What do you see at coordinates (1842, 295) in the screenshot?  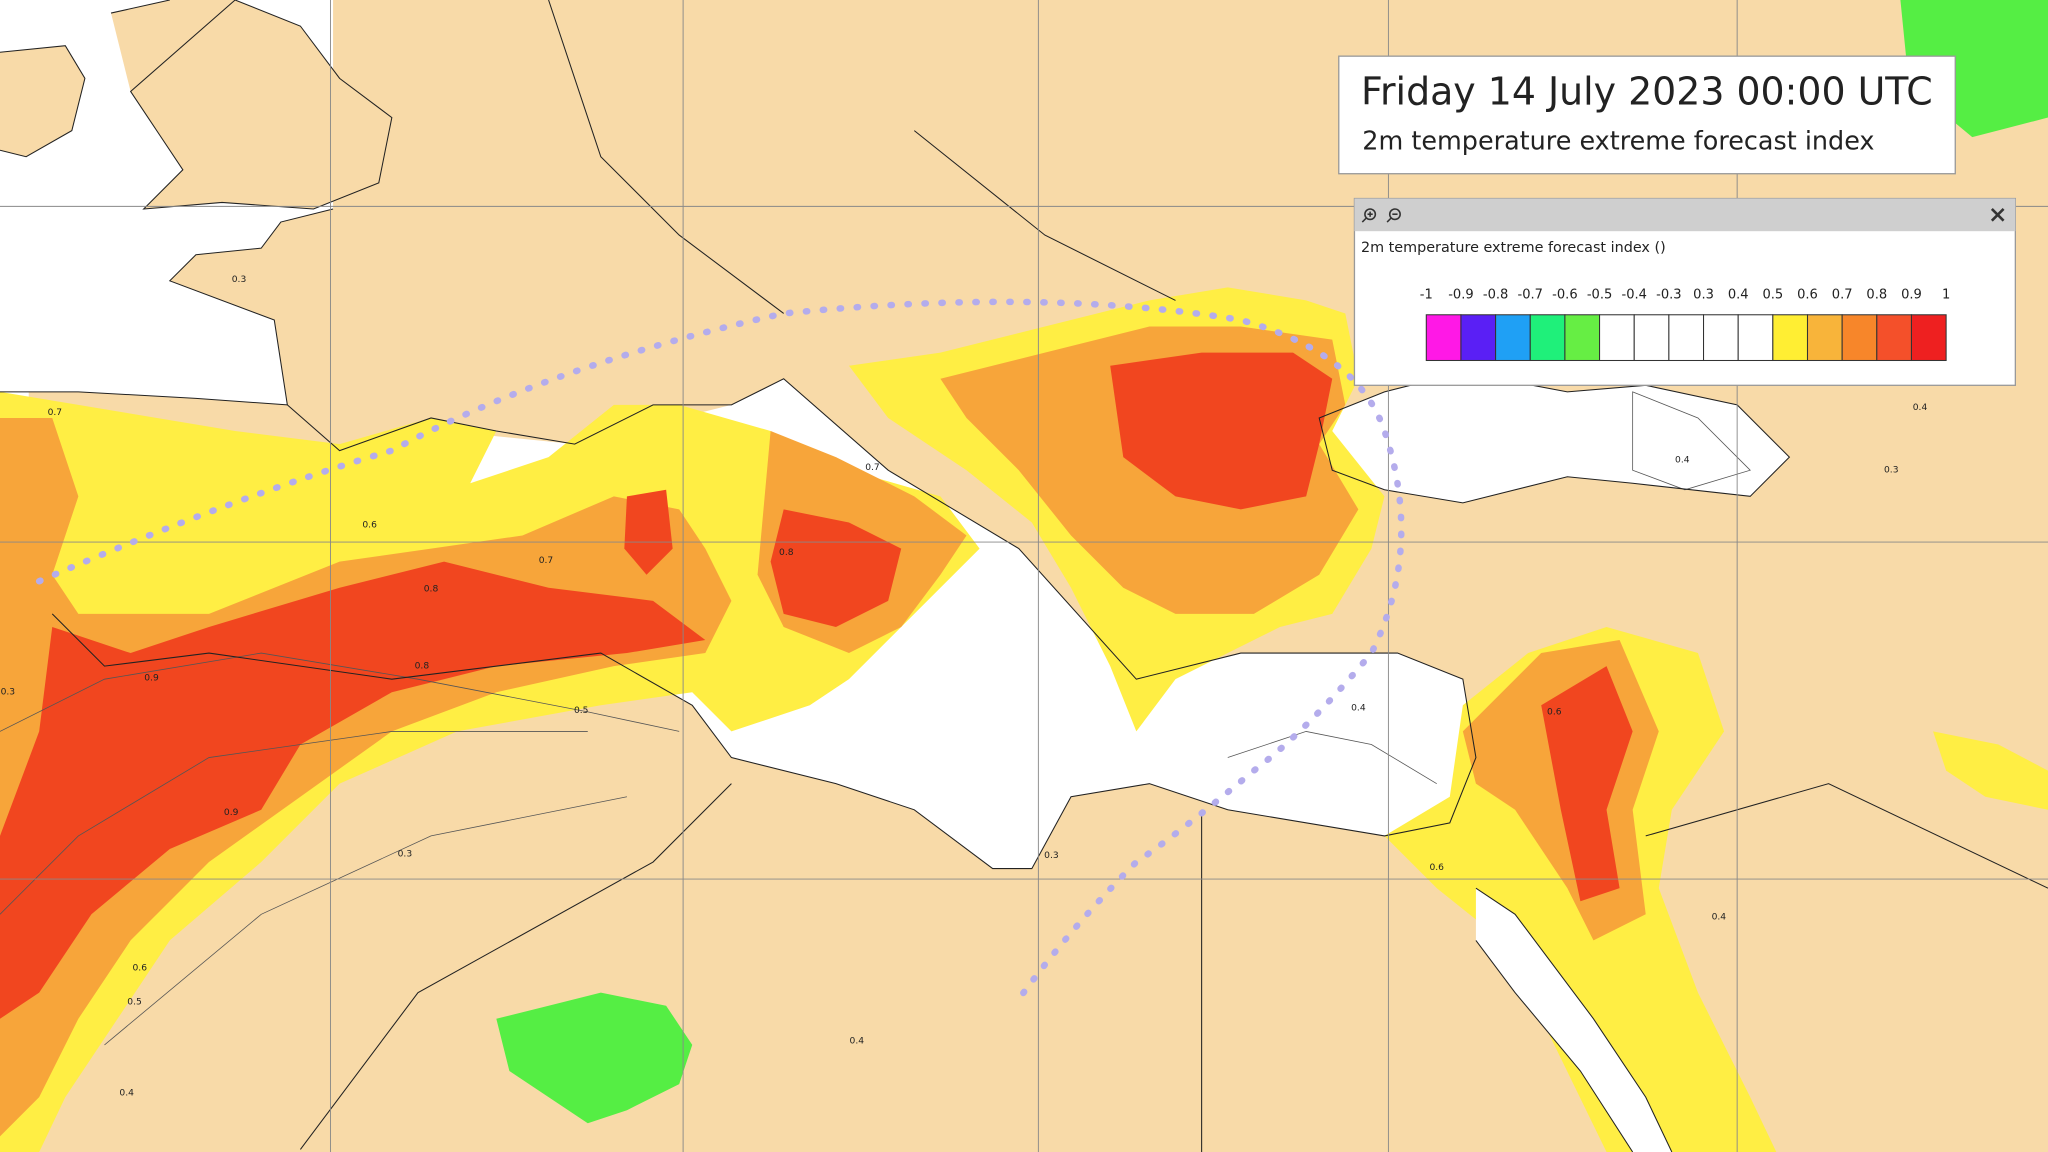 I see `legend-tick-label: 0.7` at bounding box center [1842, 295].